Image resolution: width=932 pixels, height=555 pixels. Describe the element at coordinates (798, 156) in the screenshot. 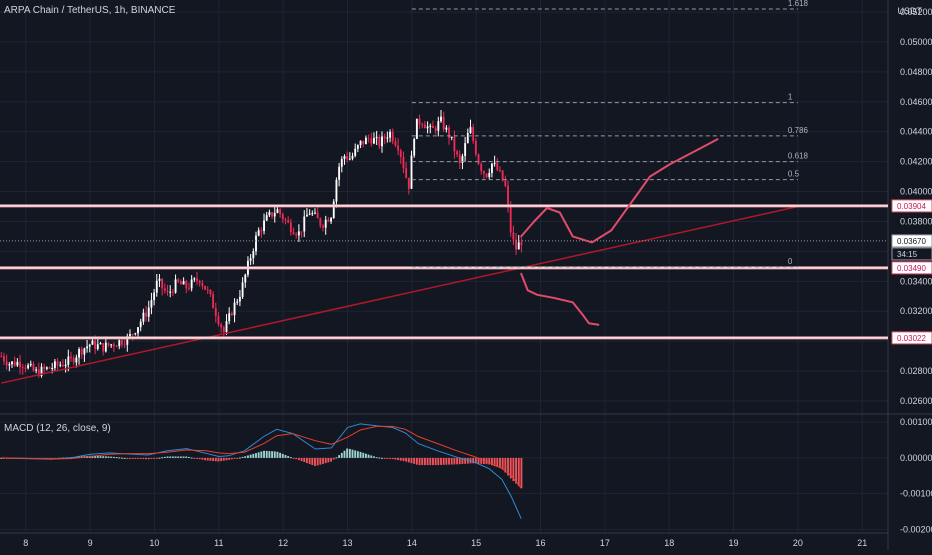

I see `fib-level-label: 0.618` at that location.